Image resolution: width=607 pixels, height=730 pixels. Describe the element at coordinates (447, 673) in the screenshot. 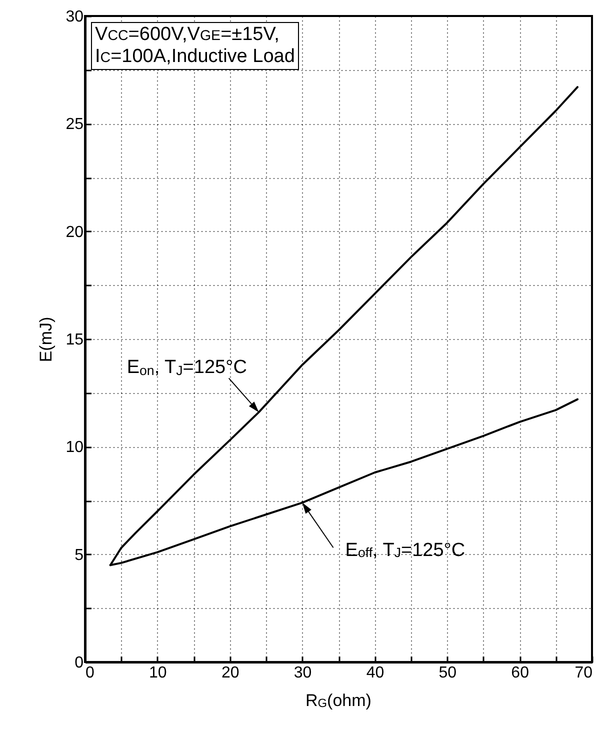

I see `x-tick-label: 50` at that location.